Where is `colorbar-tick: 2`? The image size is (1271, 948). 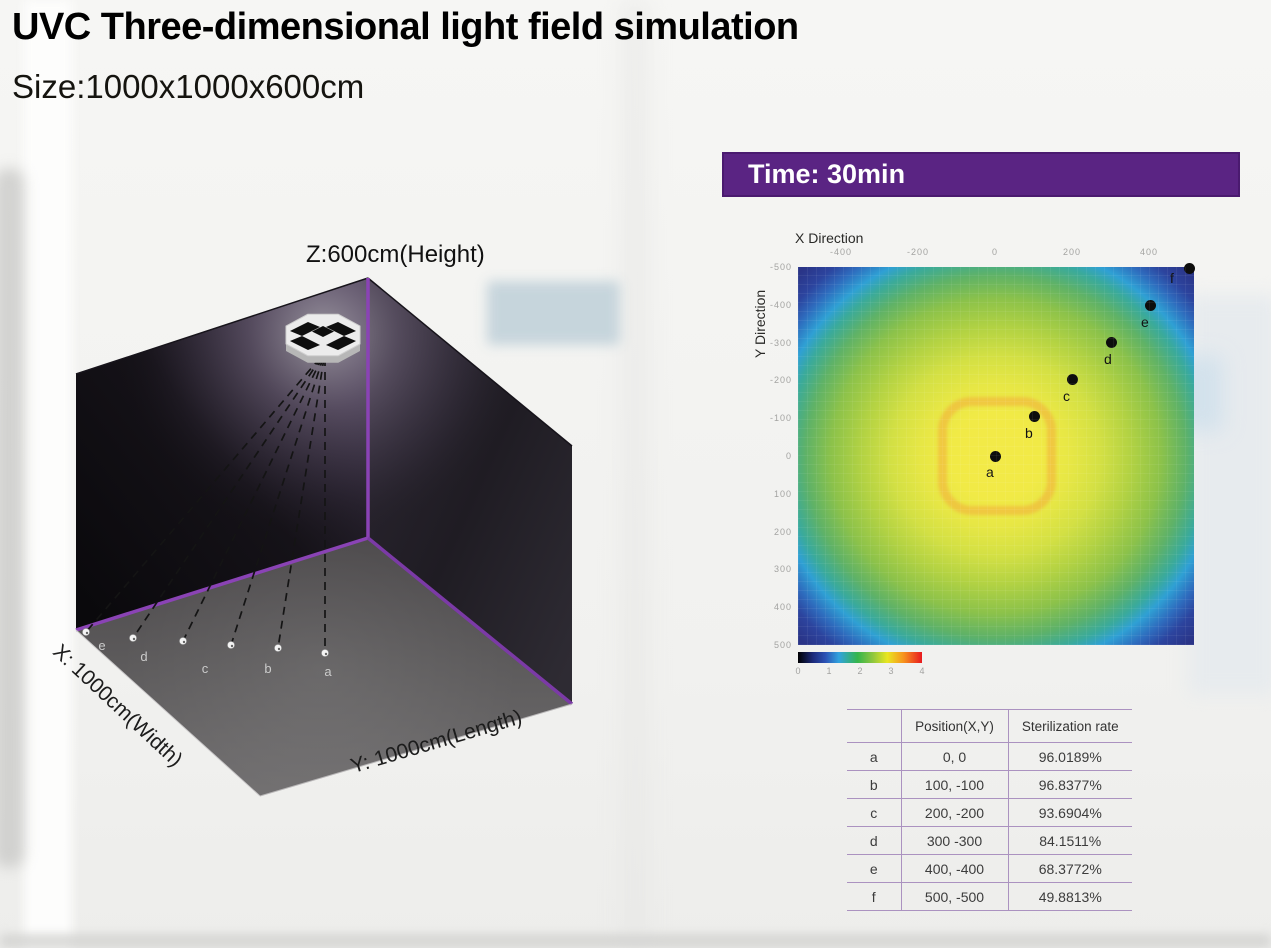
colorbar-tick: 2 is located at coordinates (860, 671).